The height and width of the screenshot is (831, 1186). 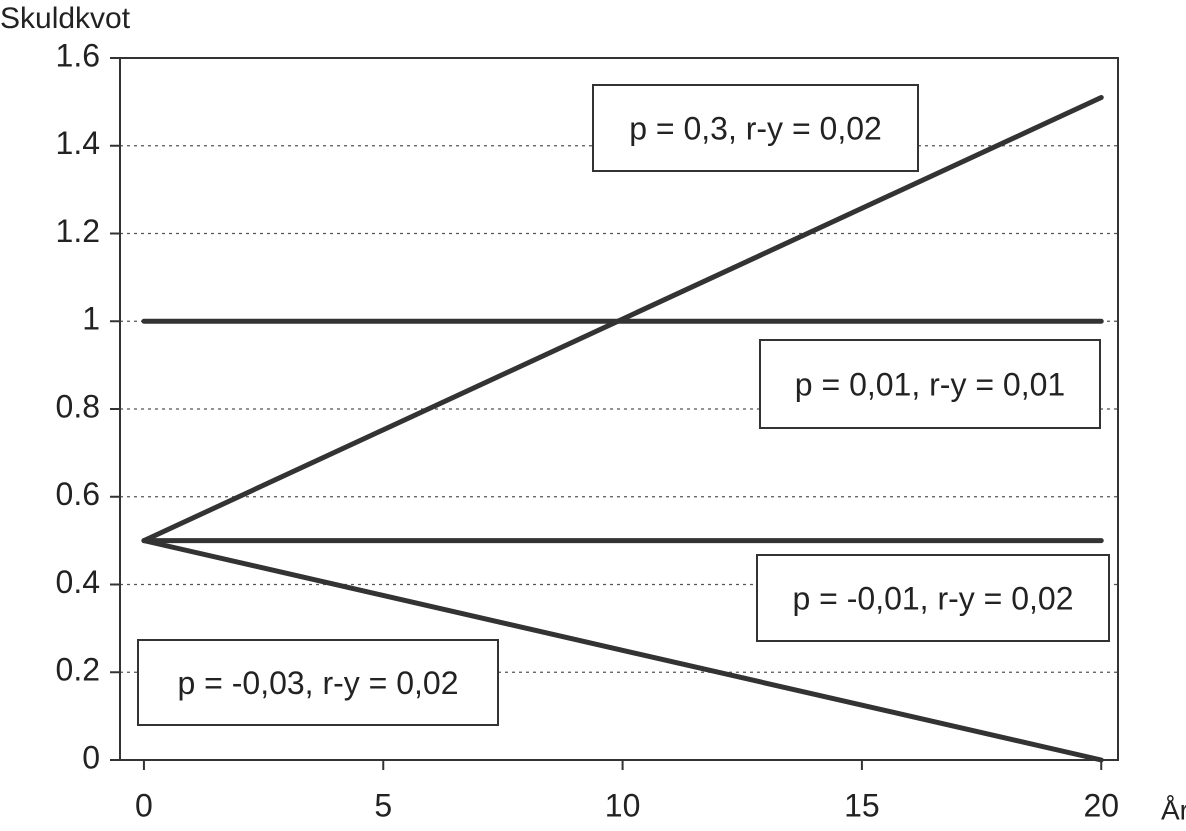 I want to click on annotation-label: p = -0,03, r-y = 0,02, so click(x=317, y=683).